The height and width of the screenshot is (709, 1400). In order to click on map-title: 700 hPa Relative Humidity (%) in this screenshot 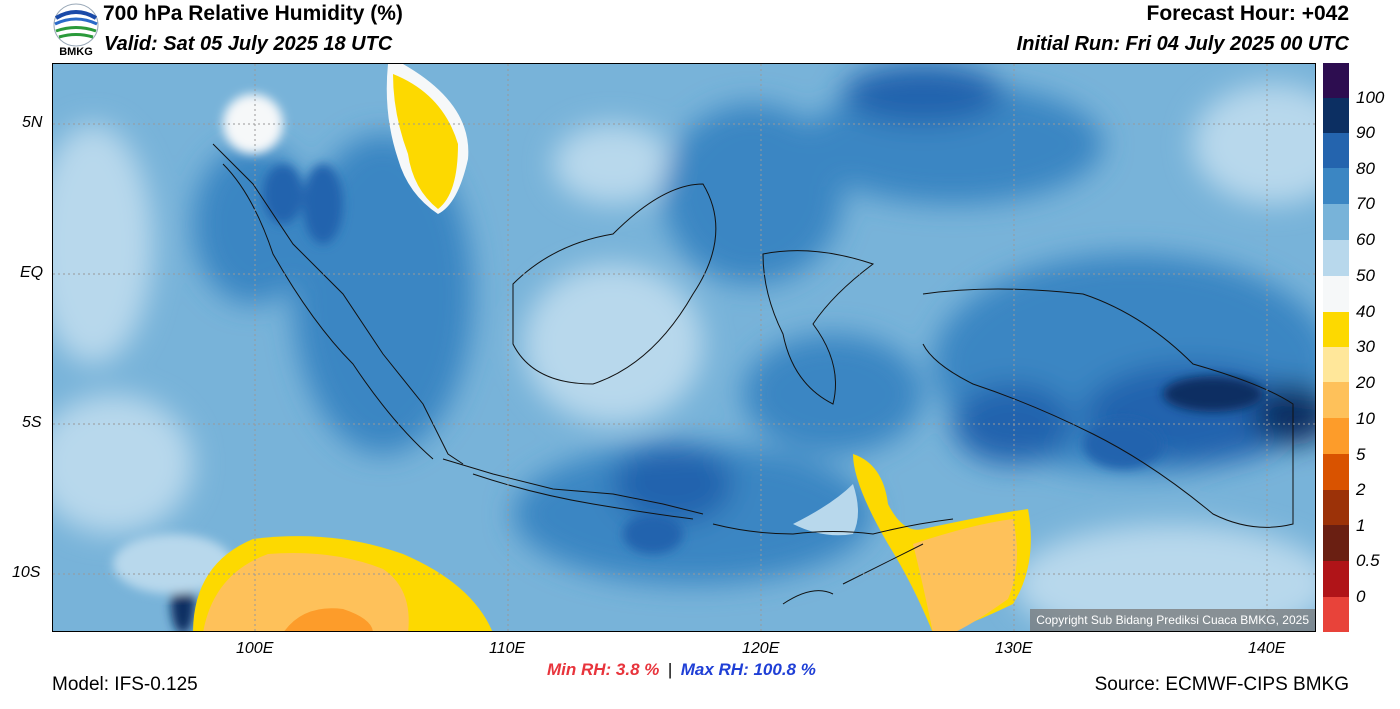, I will do `click(253, 13)`.